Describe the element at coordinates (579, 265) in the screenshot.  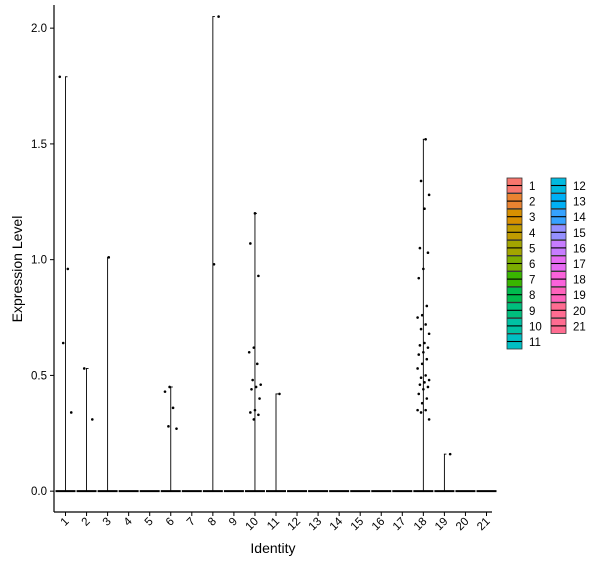
I see `legend-label-17: 17` at that location.